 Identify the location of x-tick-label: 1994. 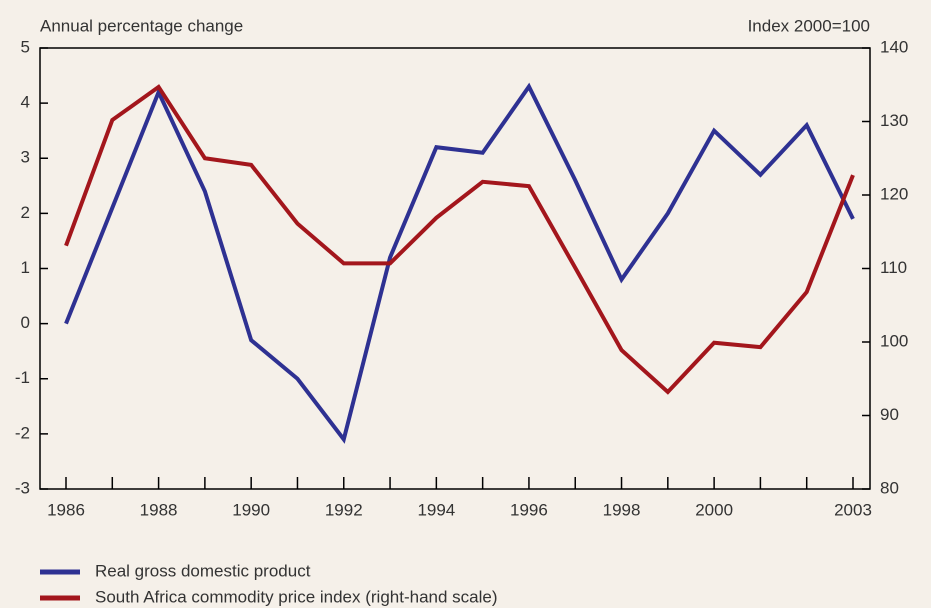
(436, 509).